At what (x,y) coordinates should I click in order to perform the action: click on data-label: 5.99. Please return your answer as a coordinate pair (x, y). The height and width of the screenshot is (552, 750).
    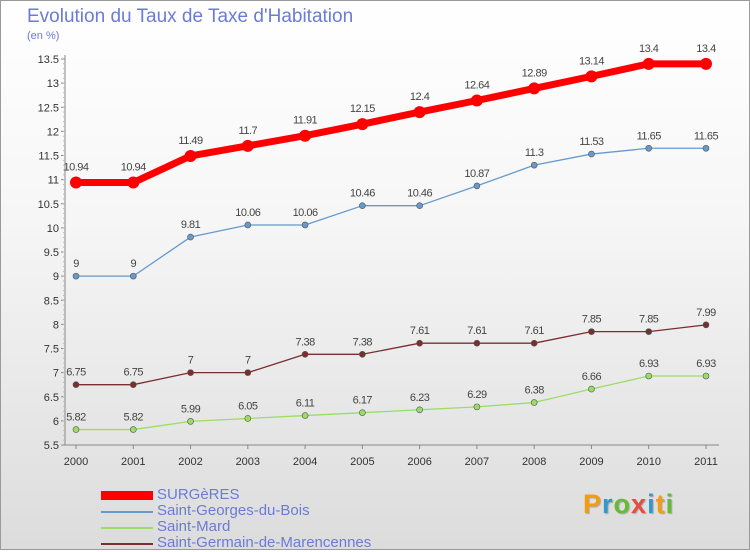
    Looking at the image, I should click on (191, 409).